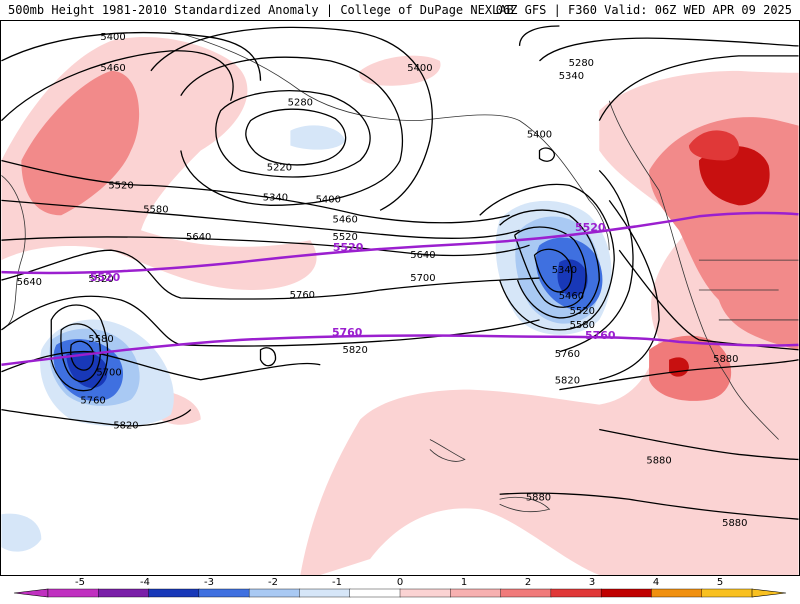  I want to click on colorbar-tick: 0, so click(400, 582).